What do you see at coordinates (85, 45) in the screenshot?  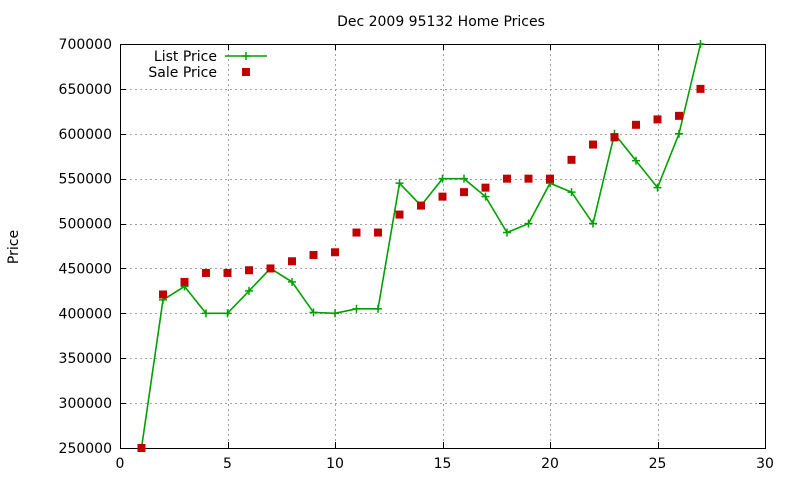 I see `y-tick-label: 700000` at bounding box center [85, 45].